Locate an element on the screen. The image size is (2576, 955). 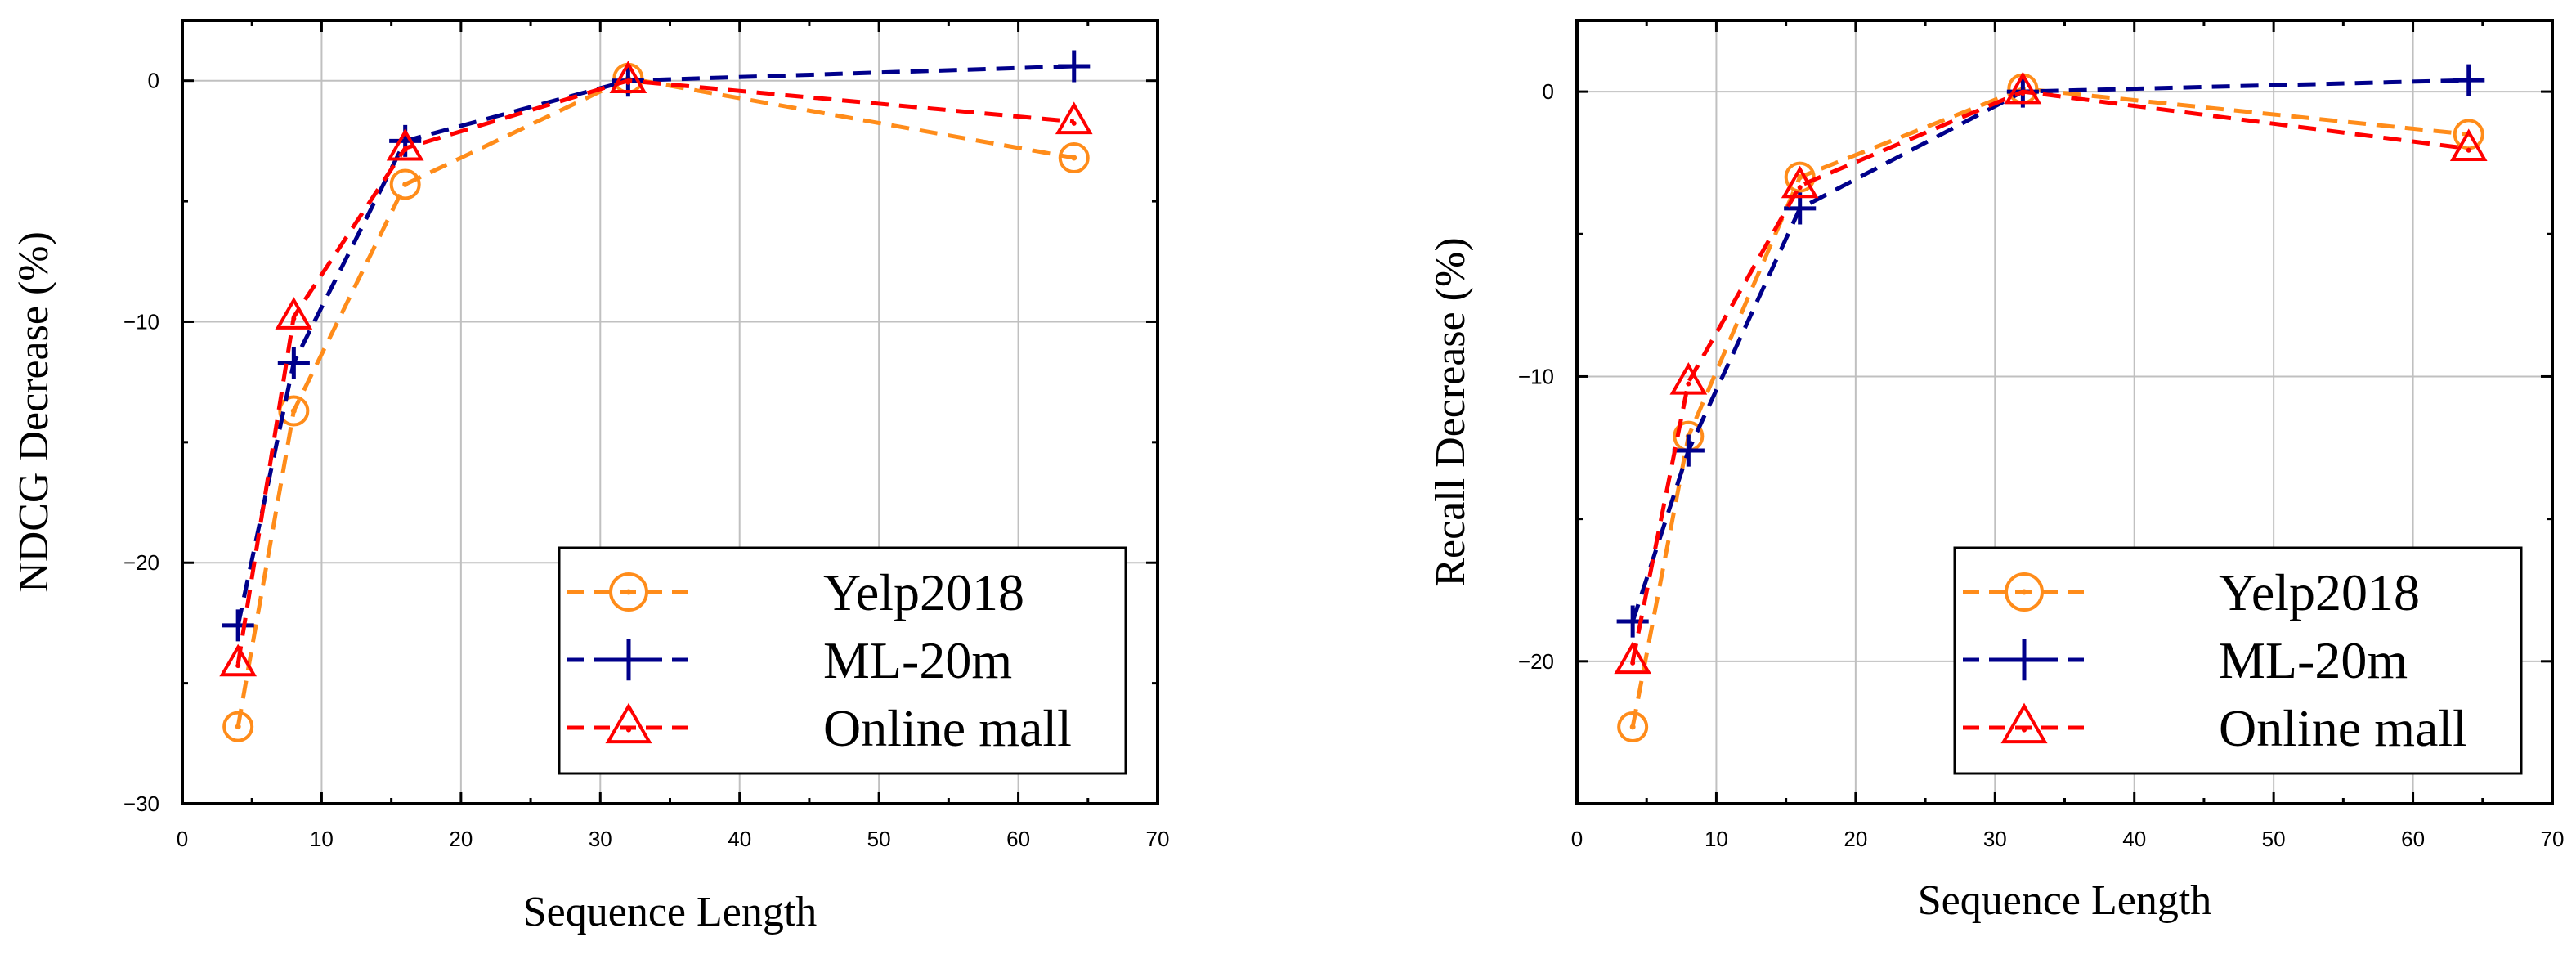
legend-entry: ML-20m is located at coordinates (790, 660).